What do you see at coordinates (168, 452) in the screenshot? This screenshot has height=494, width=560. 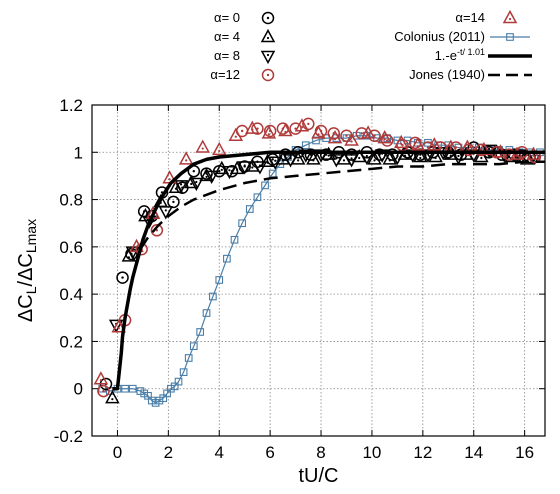 I see `x-tick-label: 2` at bounding box center [168, 452].